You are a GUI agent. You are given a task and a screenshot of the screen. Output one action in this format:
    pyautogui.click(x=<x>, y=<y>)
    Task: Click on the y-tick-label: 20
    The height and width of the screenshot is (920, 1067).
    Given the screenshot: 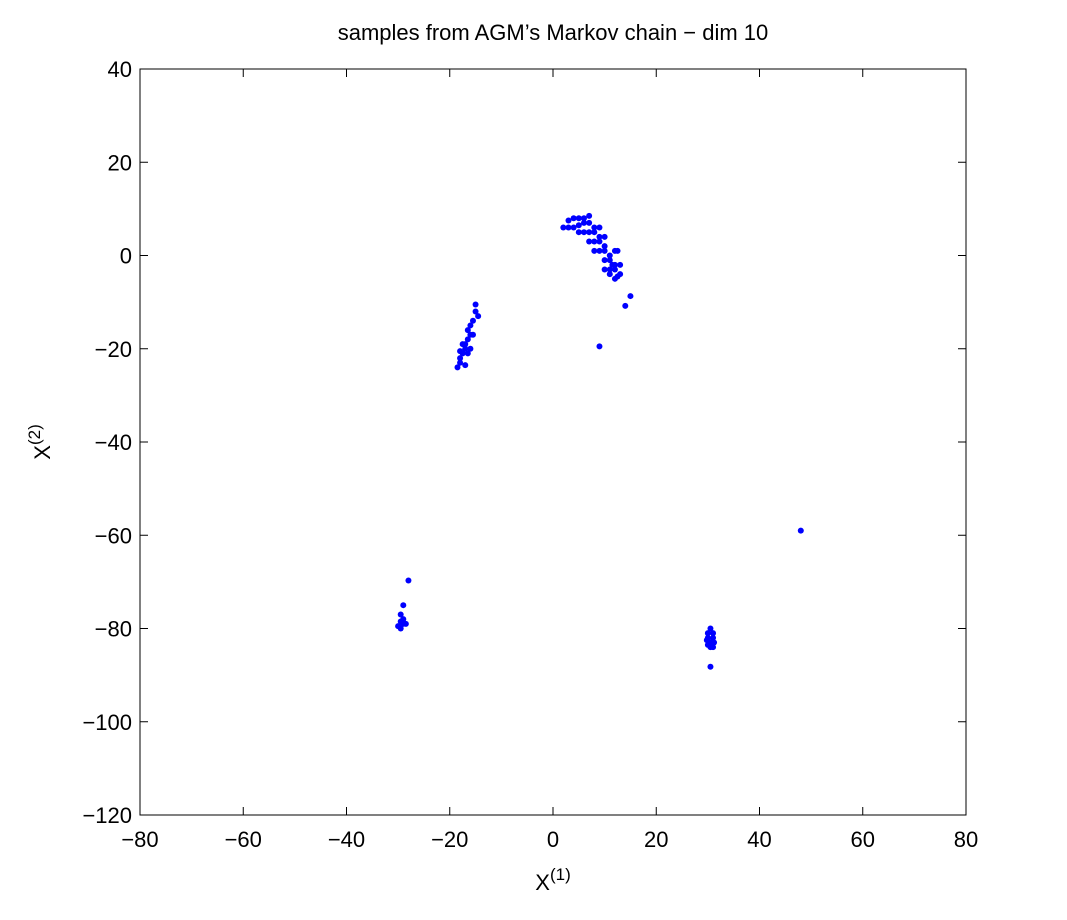 What is the action you would take?
    pyautogui.click(x=120, y=162)
    